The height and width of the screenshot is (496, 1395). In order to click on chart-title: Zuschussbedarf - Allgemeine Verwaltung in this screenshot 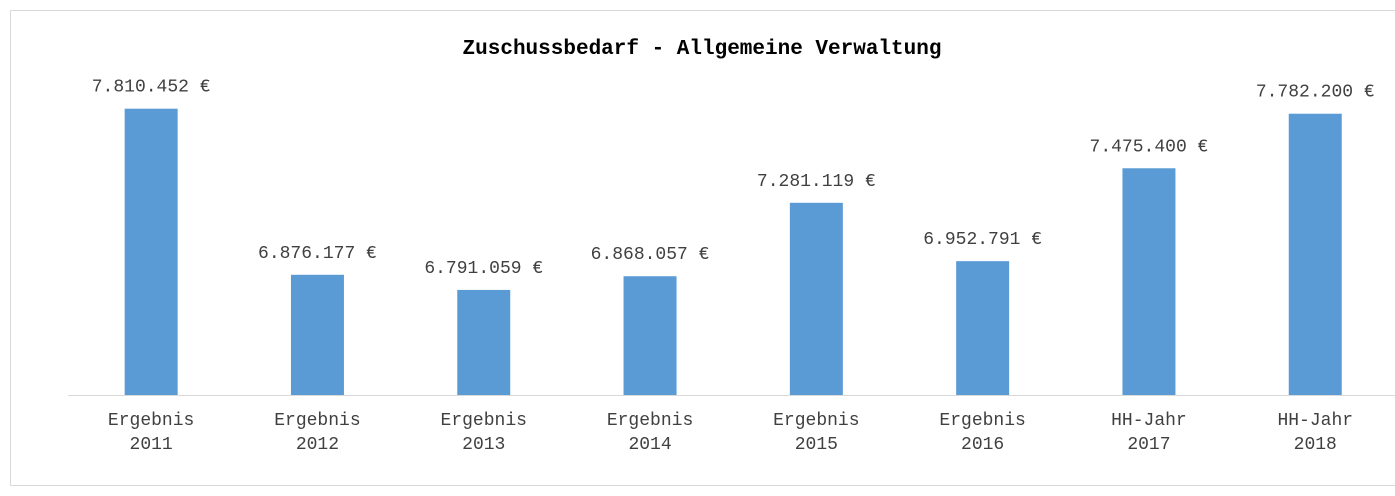, I will do `click(702, 49)`.